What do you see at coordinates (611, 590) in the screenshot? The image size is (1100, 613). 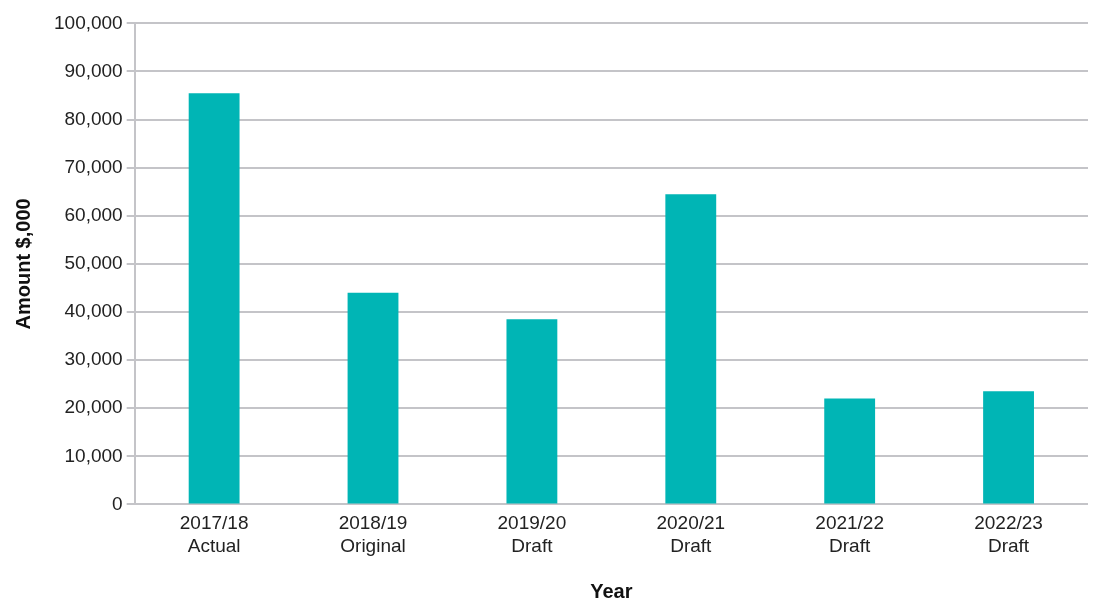 I see `x-axis-title: Year` at bounding box center [611, 590].